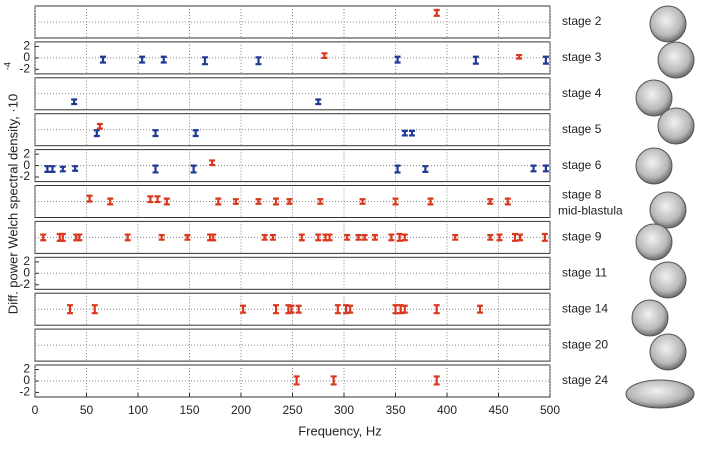 The height and width of the screenshot is (449, 708). Describe the element at coordinates (585, 308) in the screenshot. I see `panel-label: stage 14` at that location.